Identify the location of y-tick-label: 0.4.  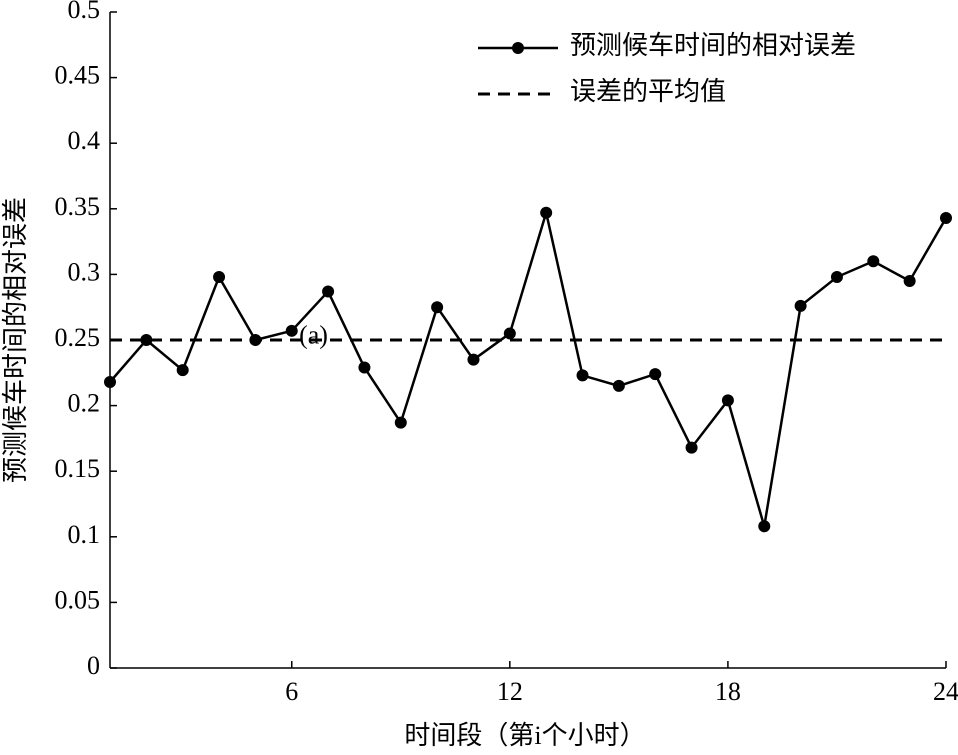
(84, 140).